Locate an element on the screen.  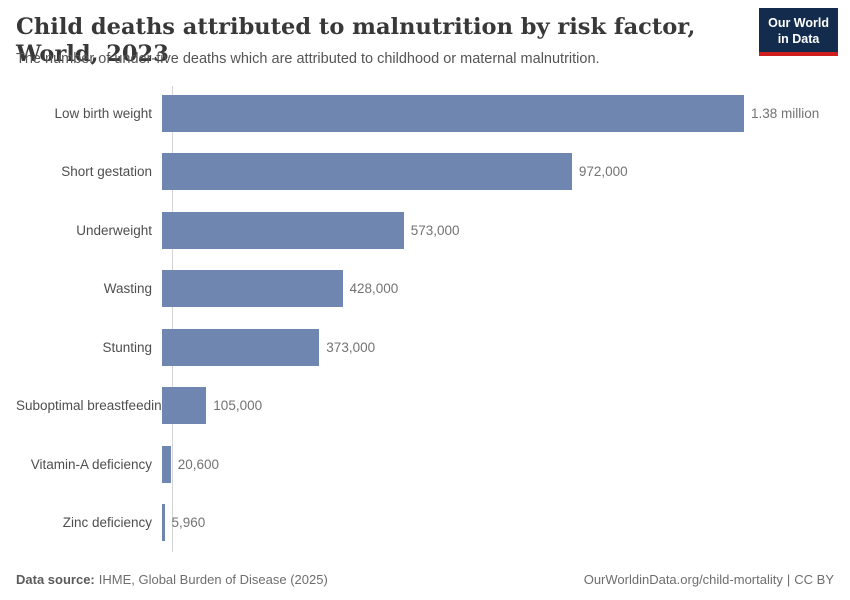
chart-row: Underweight 573,000 is located at coordinates (425, 230).